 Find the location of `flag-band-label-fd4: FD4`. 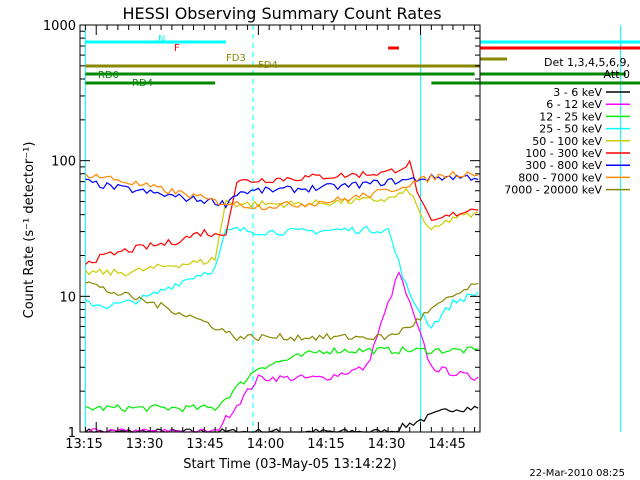

flag-band-label-fd4: FD4 is located at coordinates (268, 65).